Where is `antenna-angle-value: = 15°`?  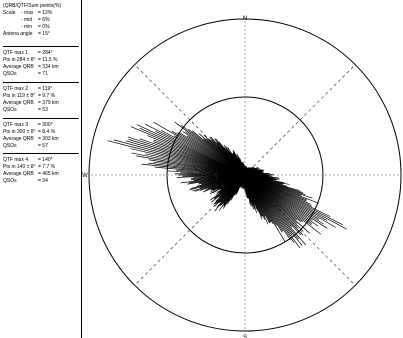 antenna-angle-value: = 15° is located at coordinates (44, 34).